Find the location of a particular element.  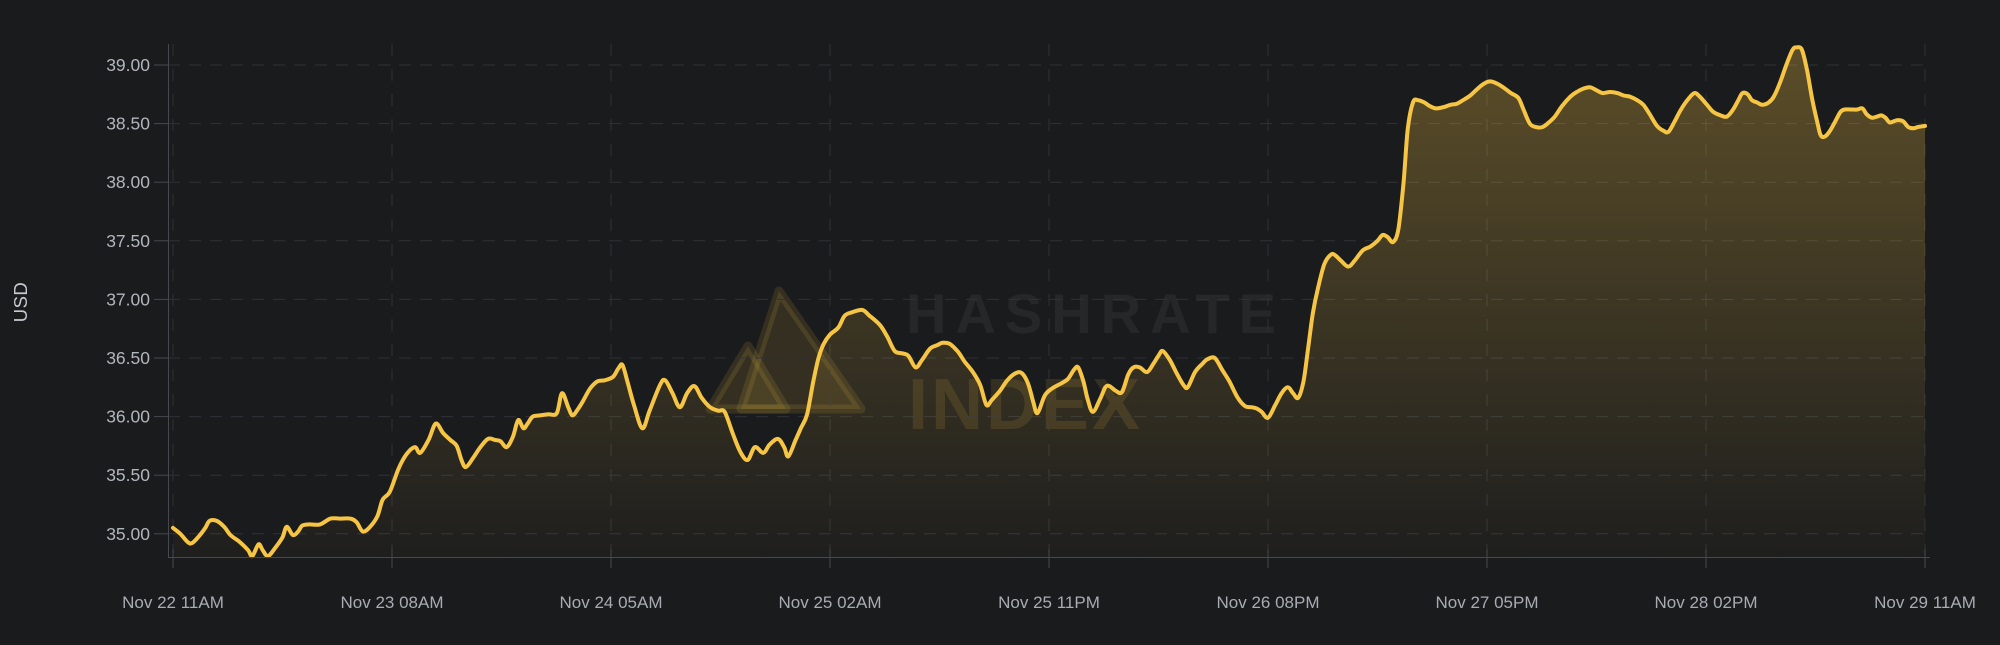

y-tick-label: 38.50 is located at coordinates (128, 124).